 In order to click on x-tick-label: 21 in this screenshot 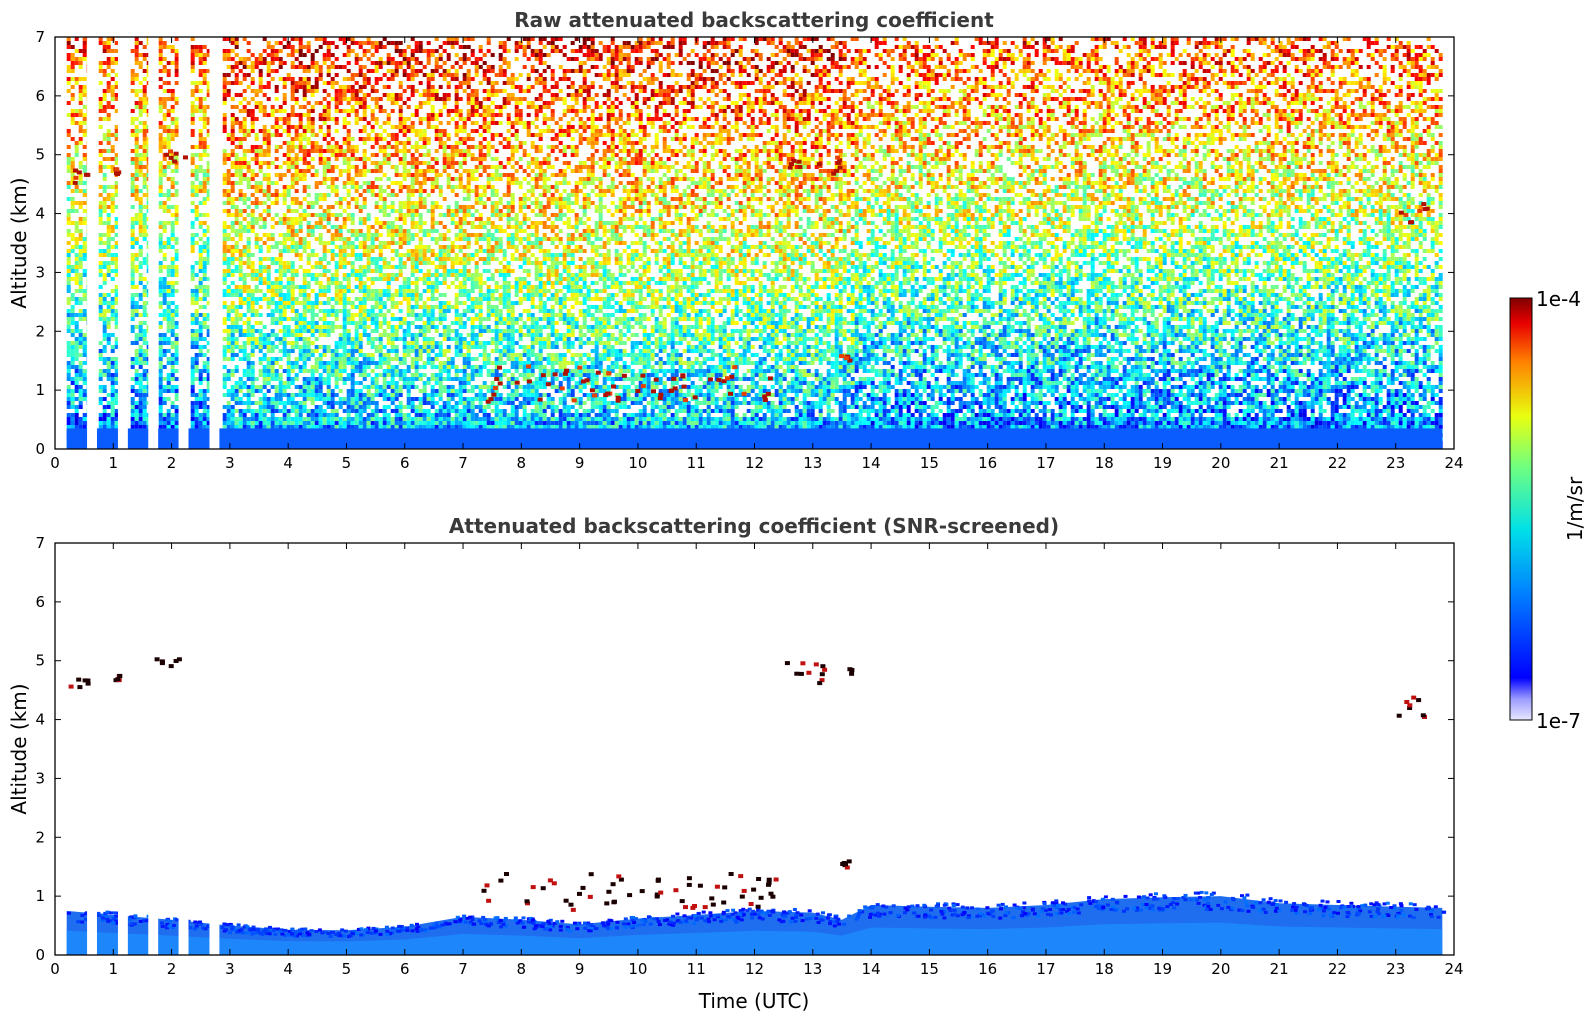, I will do `click(1279, 463)`.